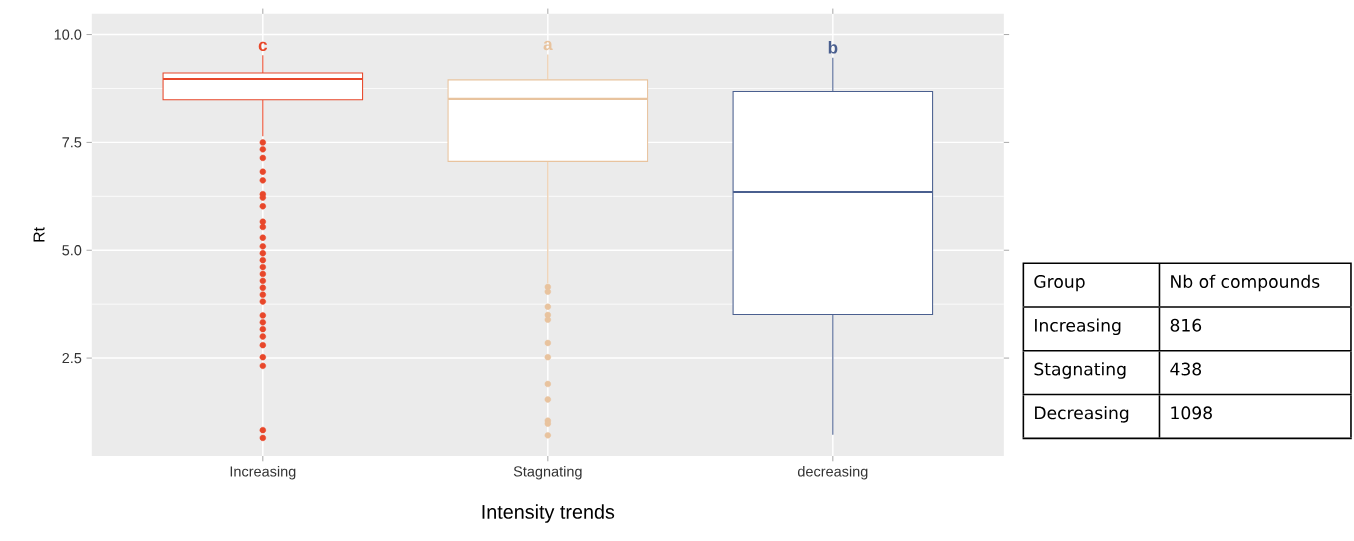  What do you see at coordinates (263, 46) in the screenshot?
I see `annotation: c` at bounding box center [263, 46].